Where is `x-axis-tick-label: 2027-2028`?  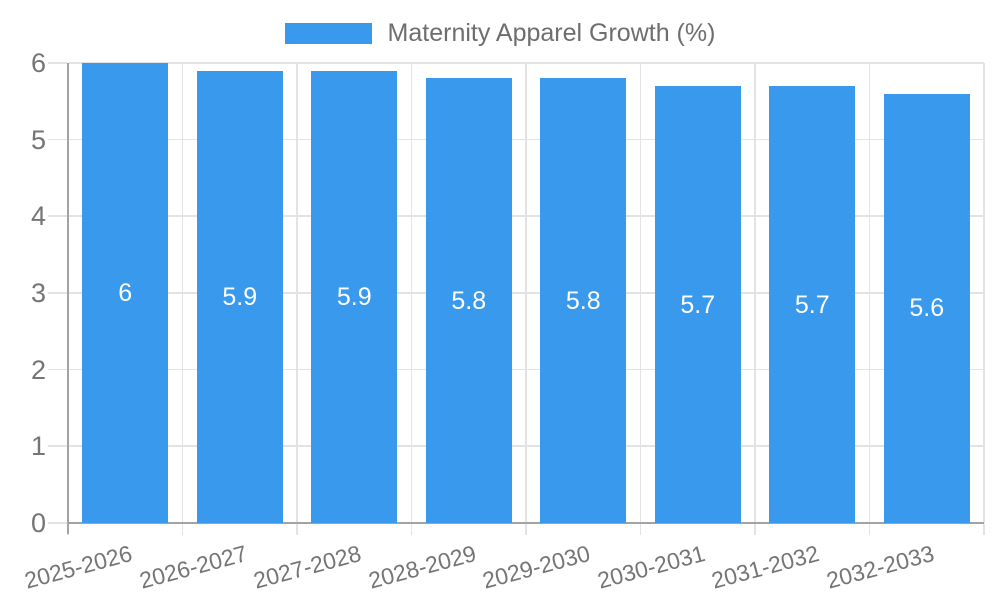
x-axis-tick-label: 2027-2028 is located at coordinates (307, 567).